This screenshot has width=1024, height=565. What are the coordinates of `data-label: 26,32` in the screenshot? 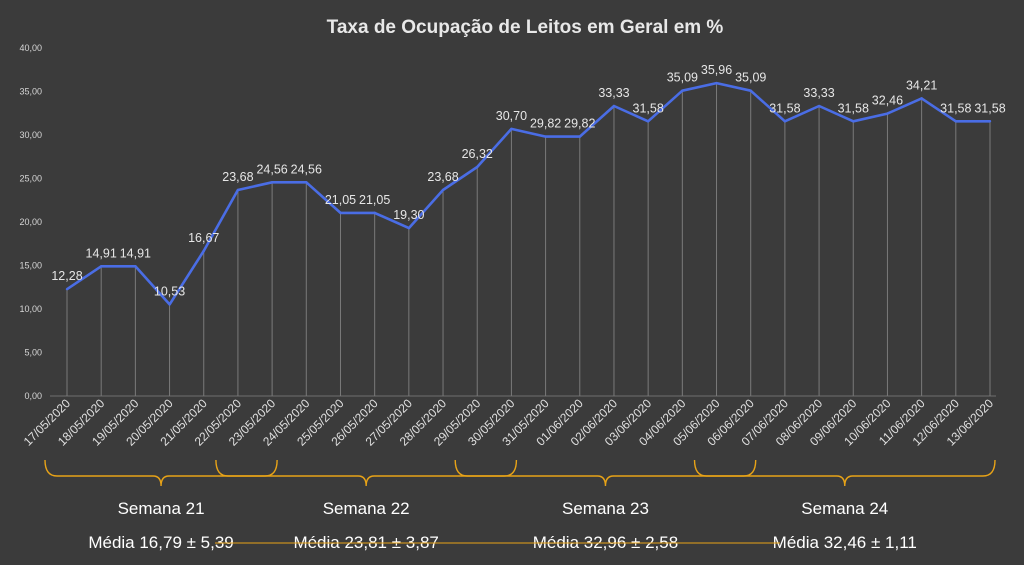 It's located at (477, 154).